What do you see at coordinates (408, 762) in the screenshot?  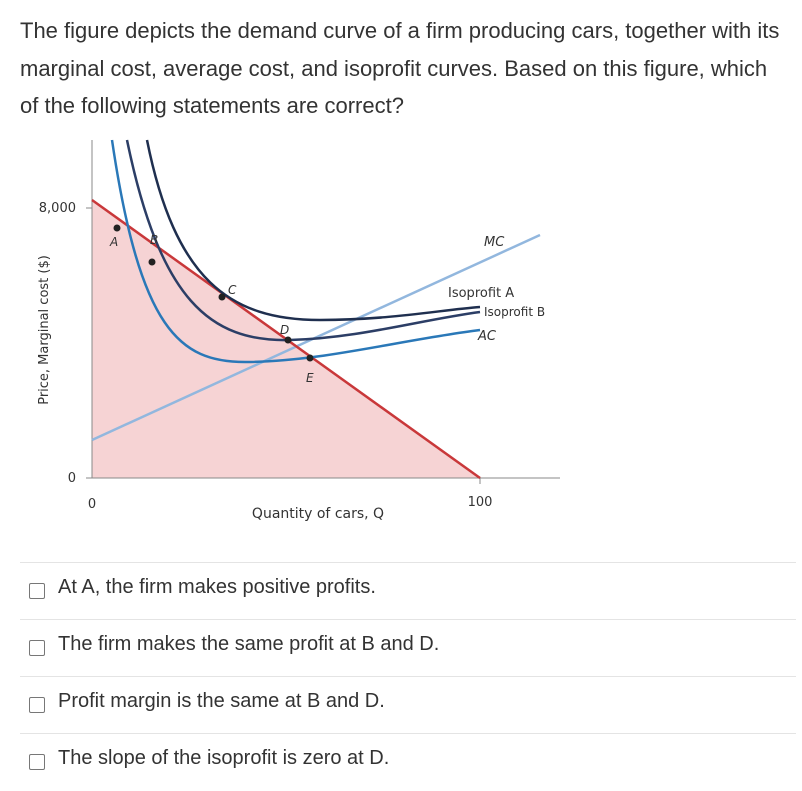 I see `option: The slope of the isoprofit is zero at D.` at bounding box center [408, 762].